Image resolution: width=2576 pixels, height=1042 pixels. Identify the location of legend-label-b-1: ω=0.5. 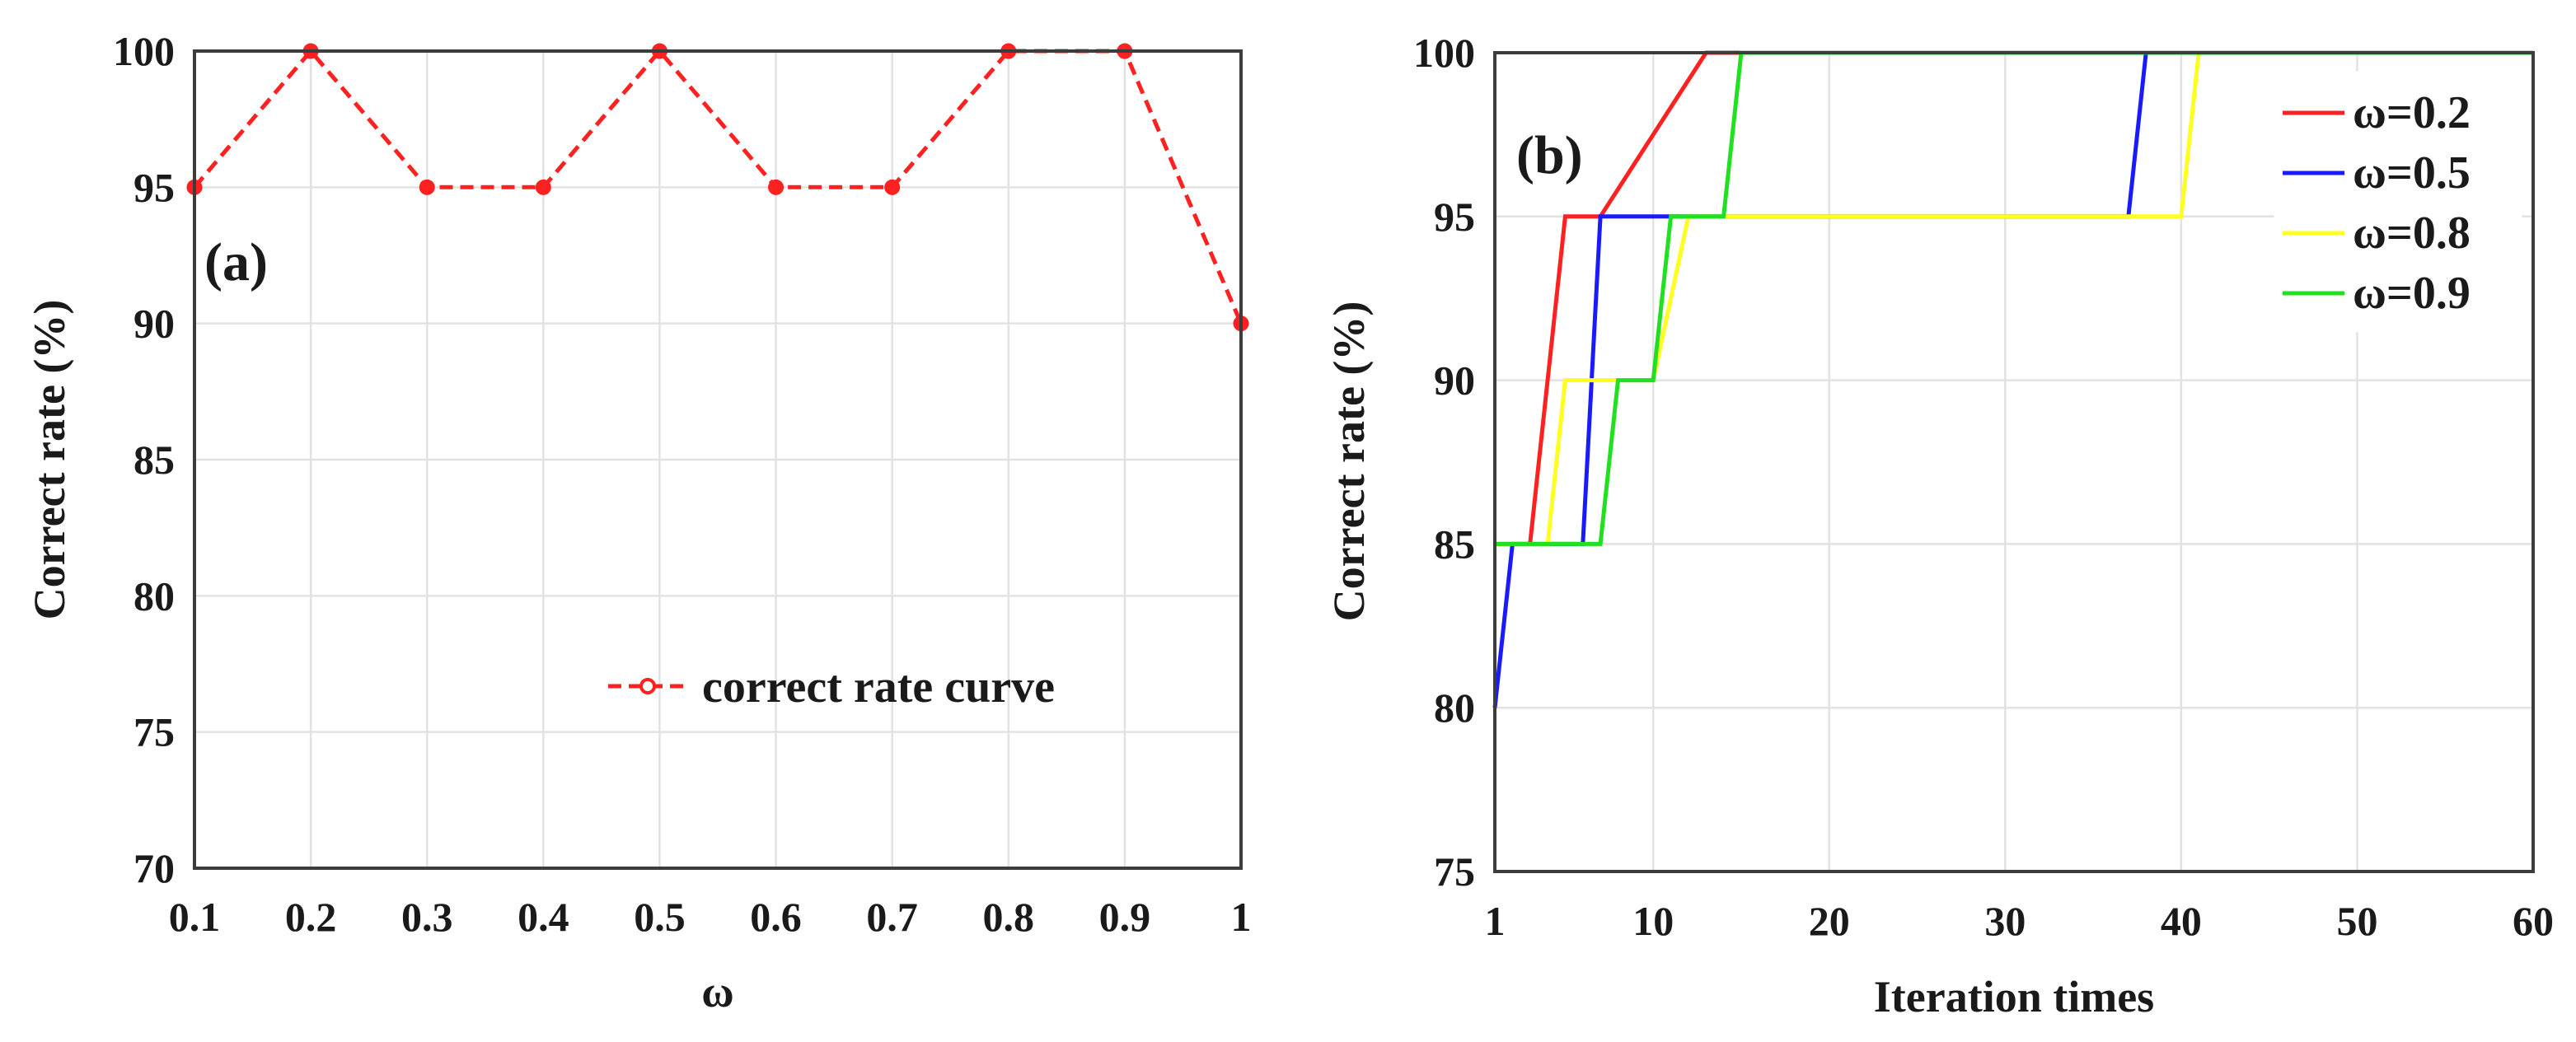
(2412, 173).